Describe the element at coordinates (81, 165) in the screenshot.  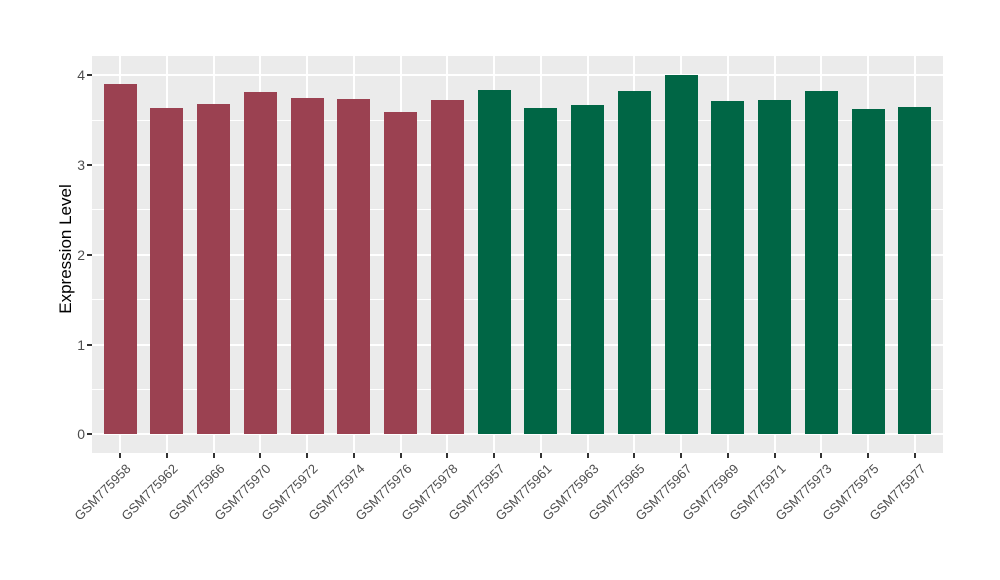
I see `y-tick-label: 3` at that location.